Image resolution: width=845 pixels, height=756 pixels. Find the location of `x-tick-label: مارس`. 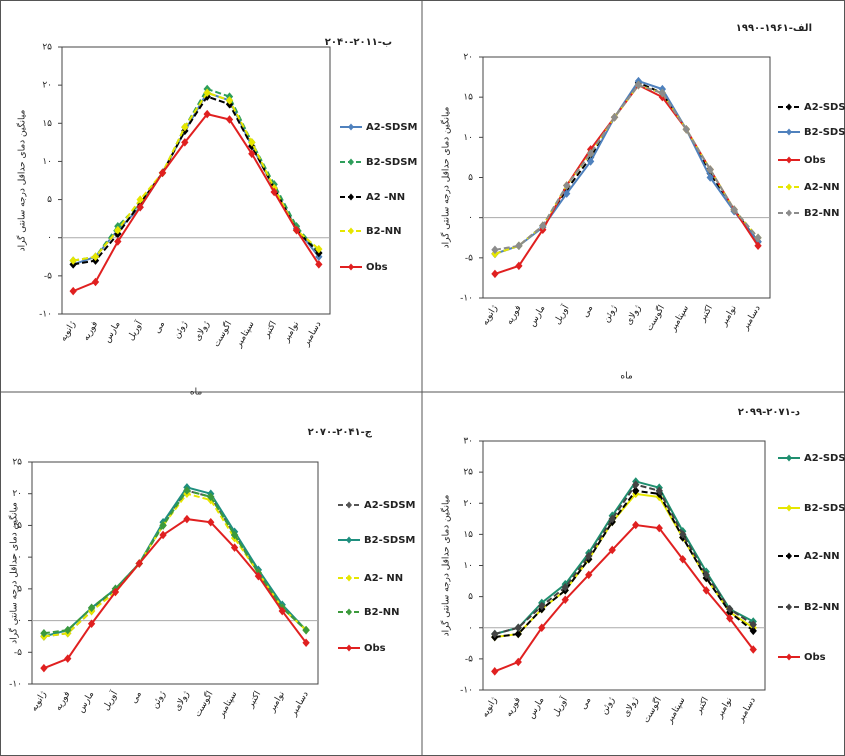

x-tick-label: مارس is located at coordinates (536, 708).